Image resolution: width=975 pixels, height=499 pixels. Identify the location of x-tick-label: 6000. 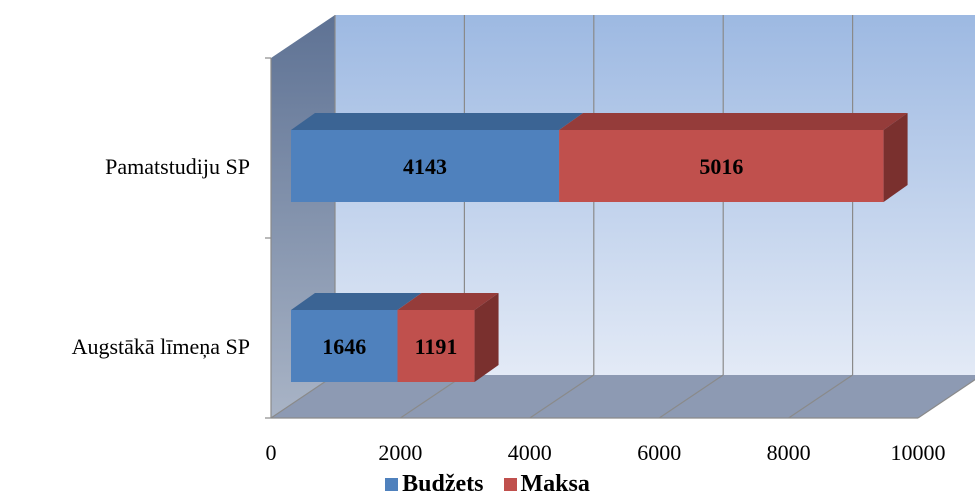
(659, 452).